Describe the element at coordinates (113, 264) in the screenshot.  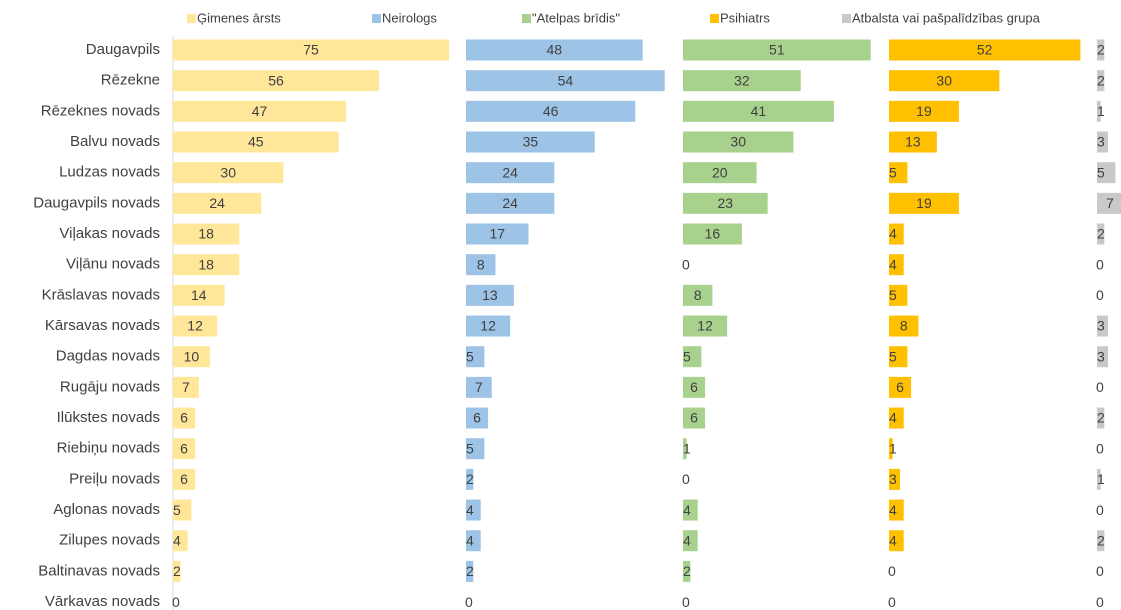
I see `category-label: Viļānu novads` at that location.